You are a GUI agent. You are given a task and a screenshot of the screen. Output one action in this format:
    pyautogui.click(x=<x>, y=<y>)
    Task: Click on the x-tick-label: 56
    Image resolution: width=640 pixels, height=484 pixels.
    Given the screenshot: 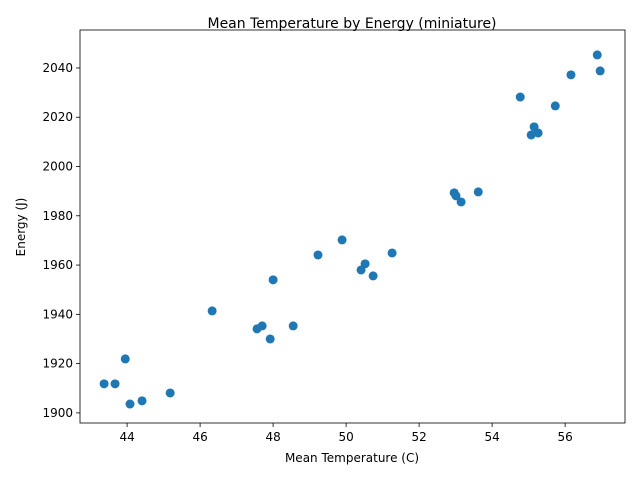 What is the action you would take?
    pyautogui.click(x=564, y=437)
    